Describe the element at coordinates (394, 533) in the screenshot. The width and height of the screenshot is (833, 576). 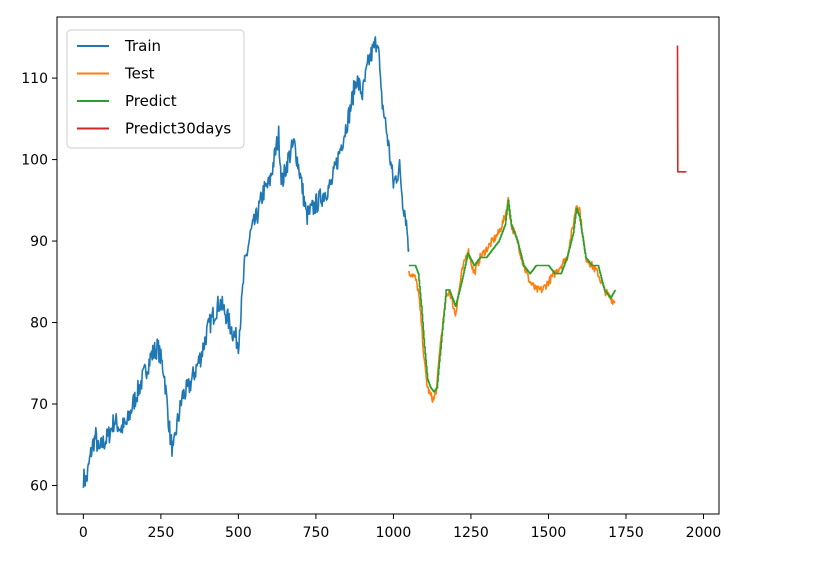
I see `x-tick-label: 1000` at that location.